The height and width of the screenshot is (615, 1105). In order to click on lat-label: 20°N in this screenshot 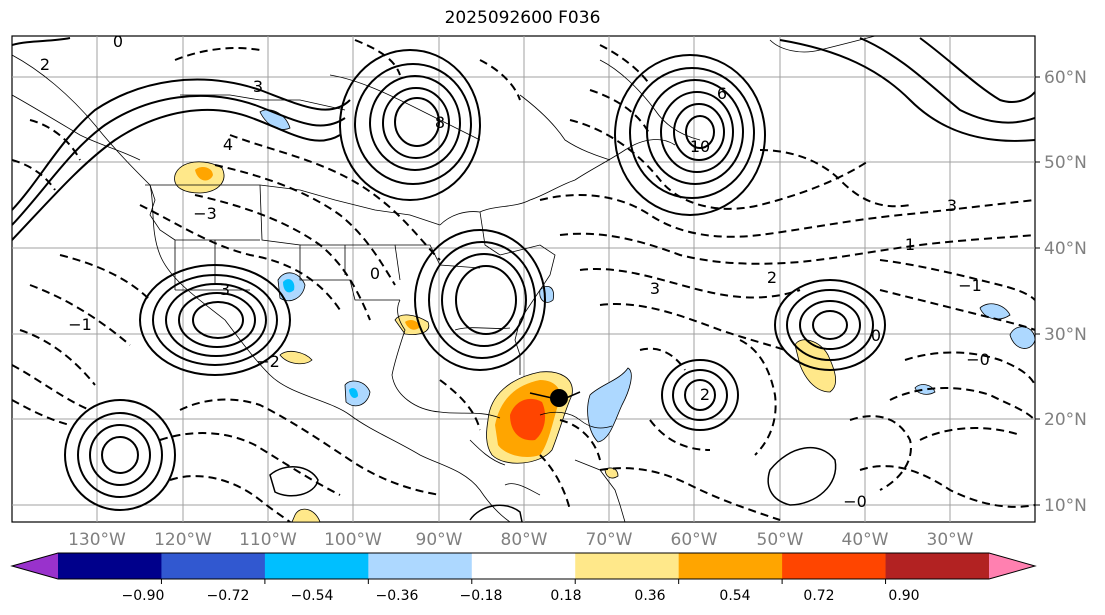, I will do `click(1065, 420)`.